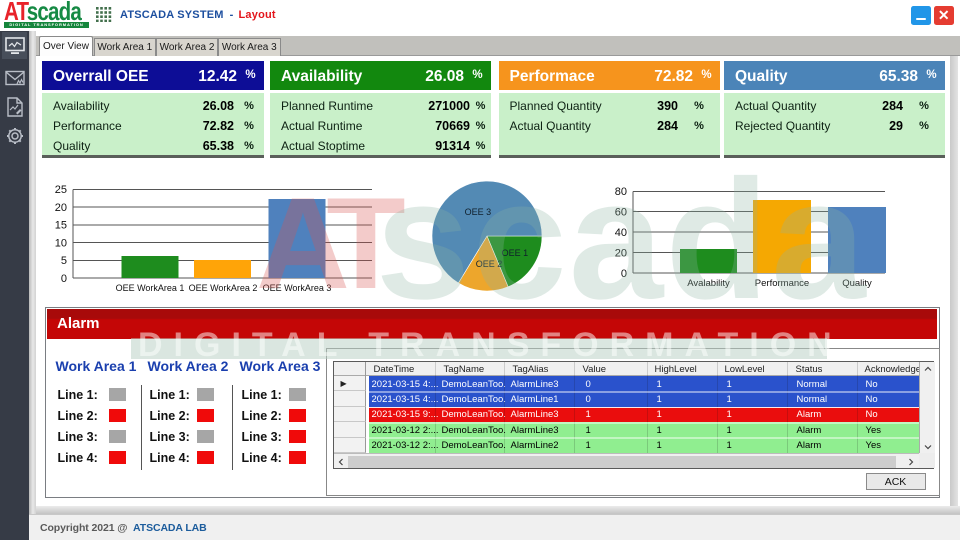  I want to click on svg-text: 10, so click(61, 244).